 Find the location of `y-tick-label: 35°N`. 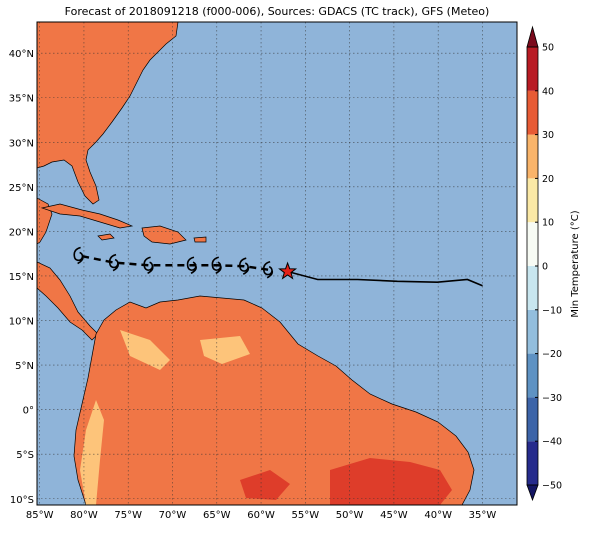

y-tick-label: 35°N is located at coordinates (21, 99).